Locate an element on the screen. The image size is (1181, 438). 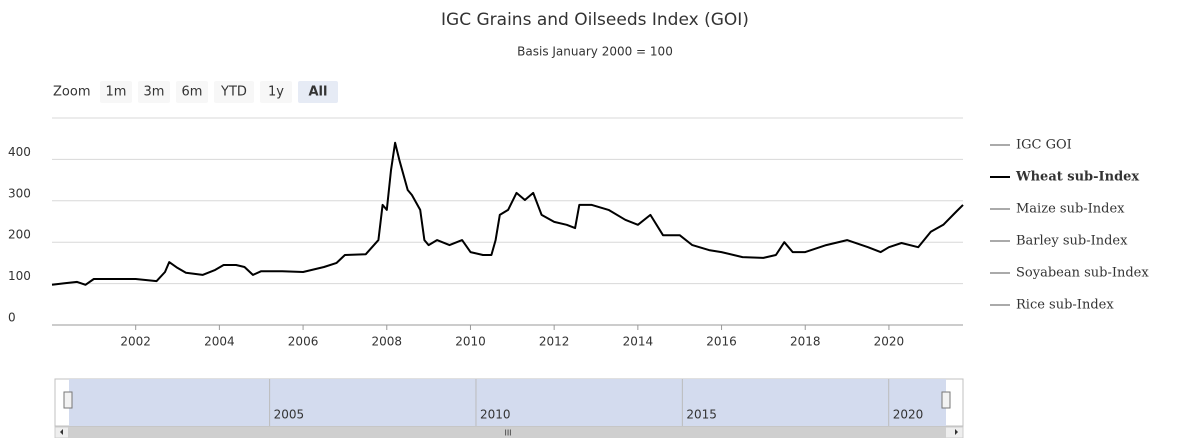
zoom-button-label: 1m is located at coordinates (116, 92).